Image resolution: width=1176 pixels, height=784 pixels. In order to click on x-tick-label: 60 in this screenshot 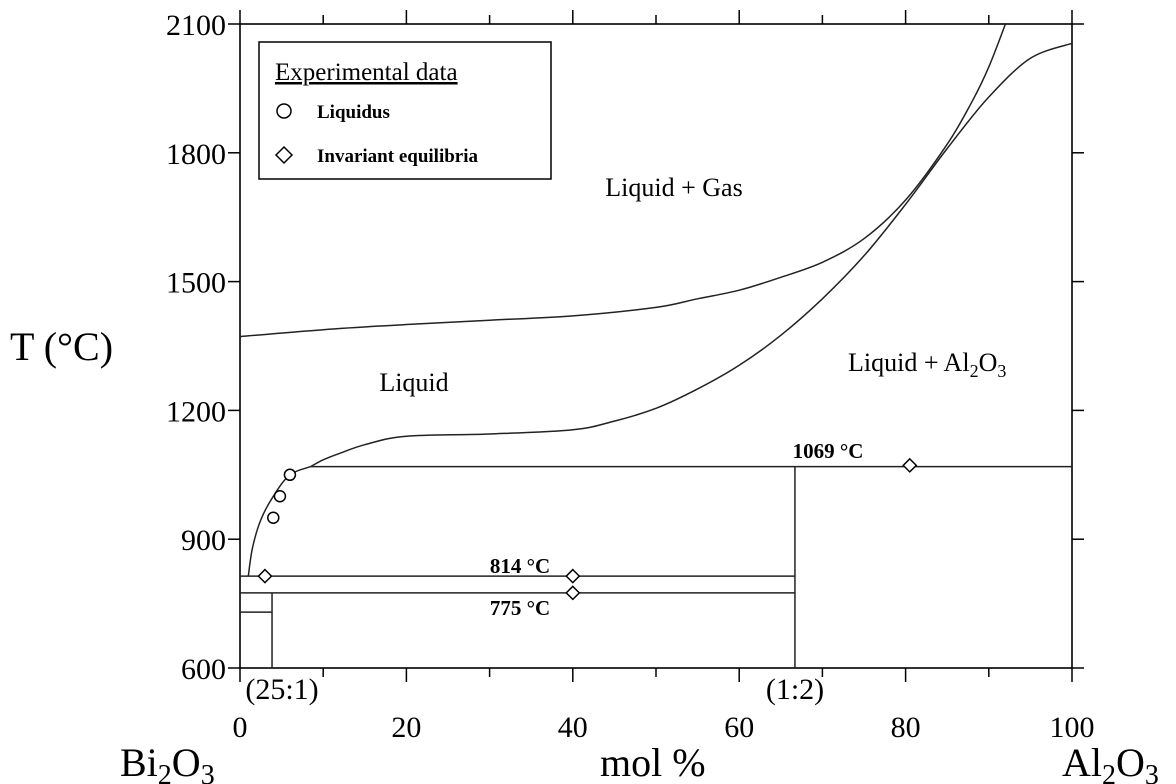, I will do `click(739, 727)`.